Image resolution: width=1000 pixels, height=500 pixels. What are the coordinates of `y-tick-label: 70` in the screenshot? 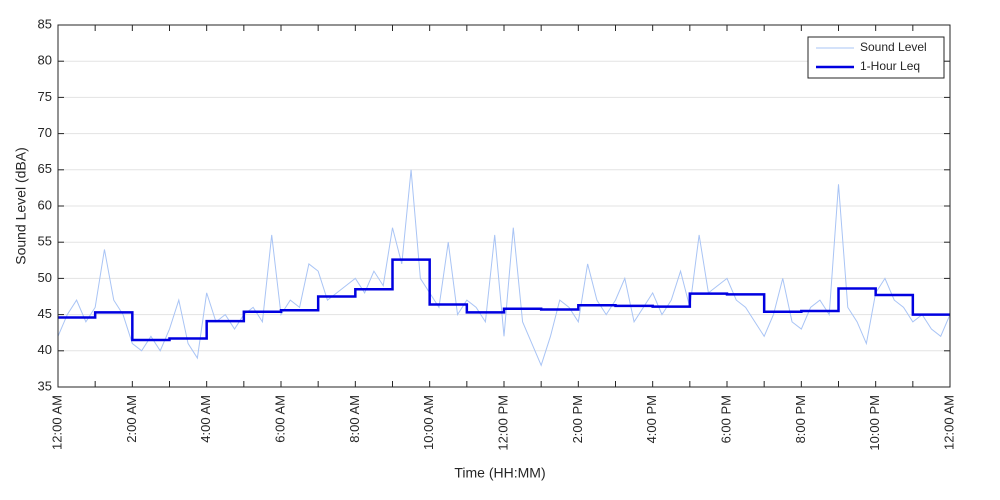 It's located at (45, 132).